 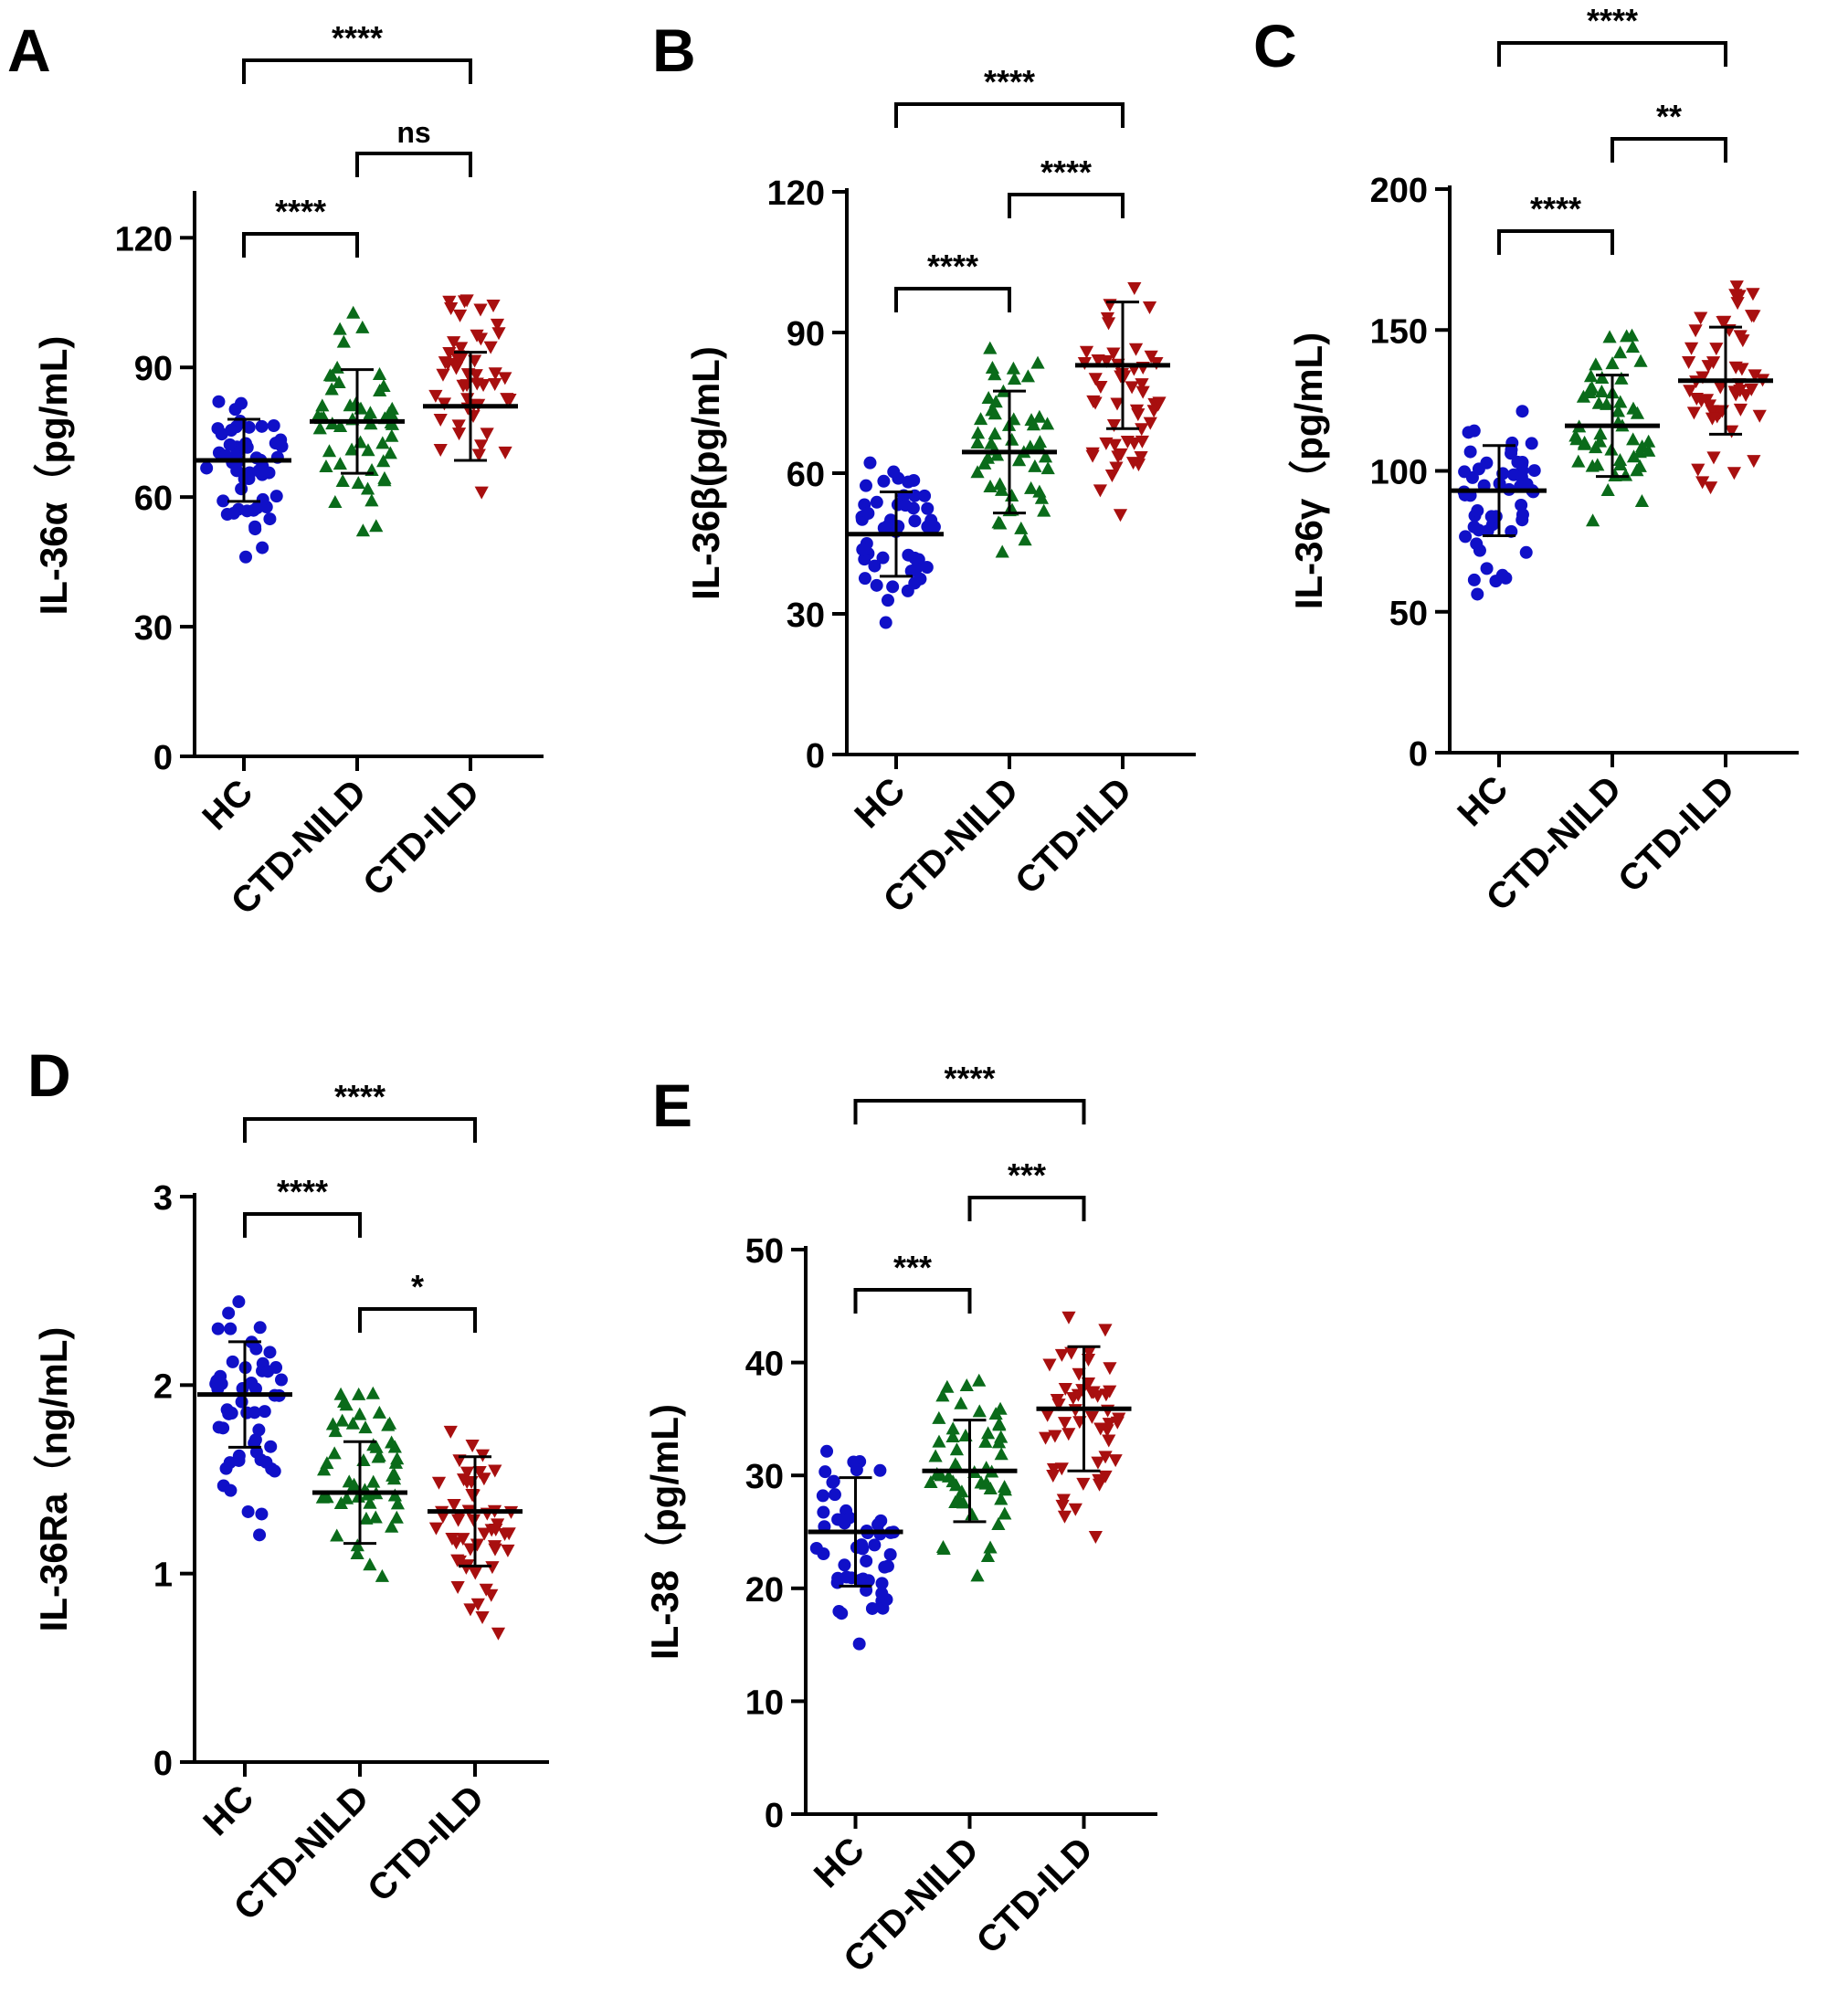 What do you see at coordinates (49, 1075) in the screenshot?
I see `panel-letter: D` at bounding box center [49, 1075].